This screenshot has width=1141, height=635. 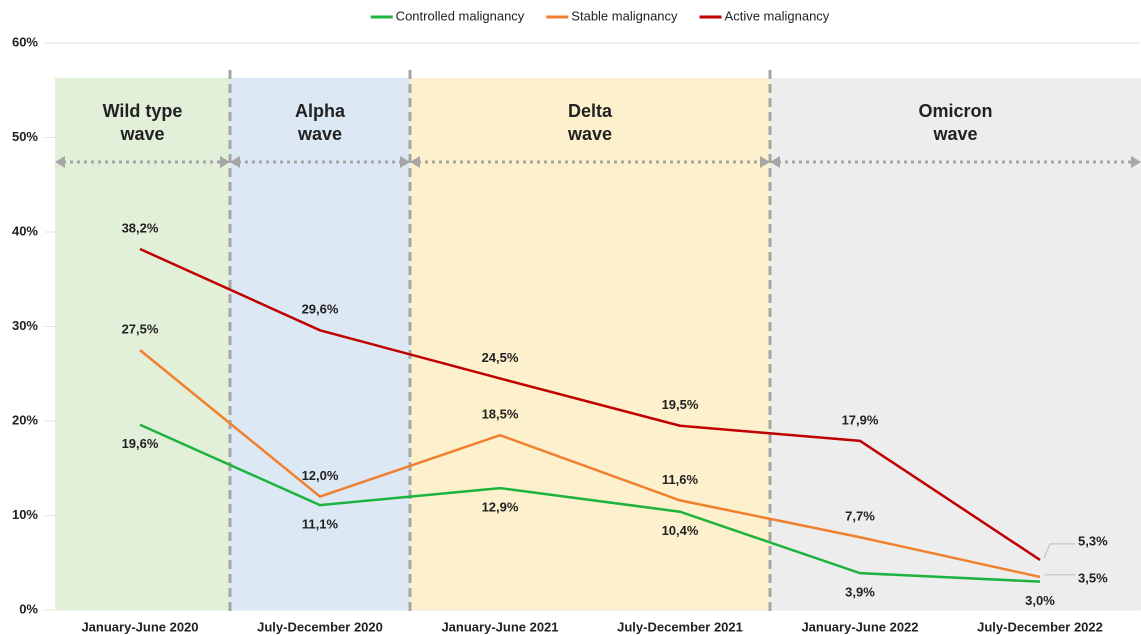 I want to click on data-label: 19,6%, so click(x=140, y=443).